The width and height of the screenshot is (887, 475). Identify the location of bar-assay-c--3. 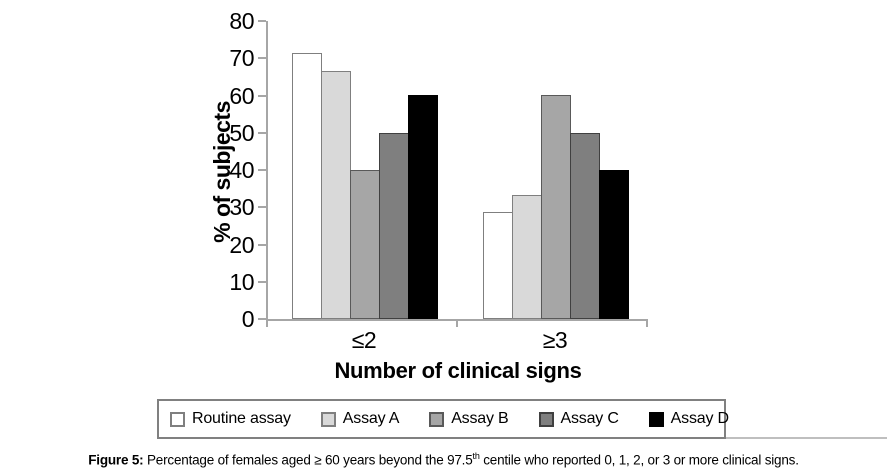
(585, 226).